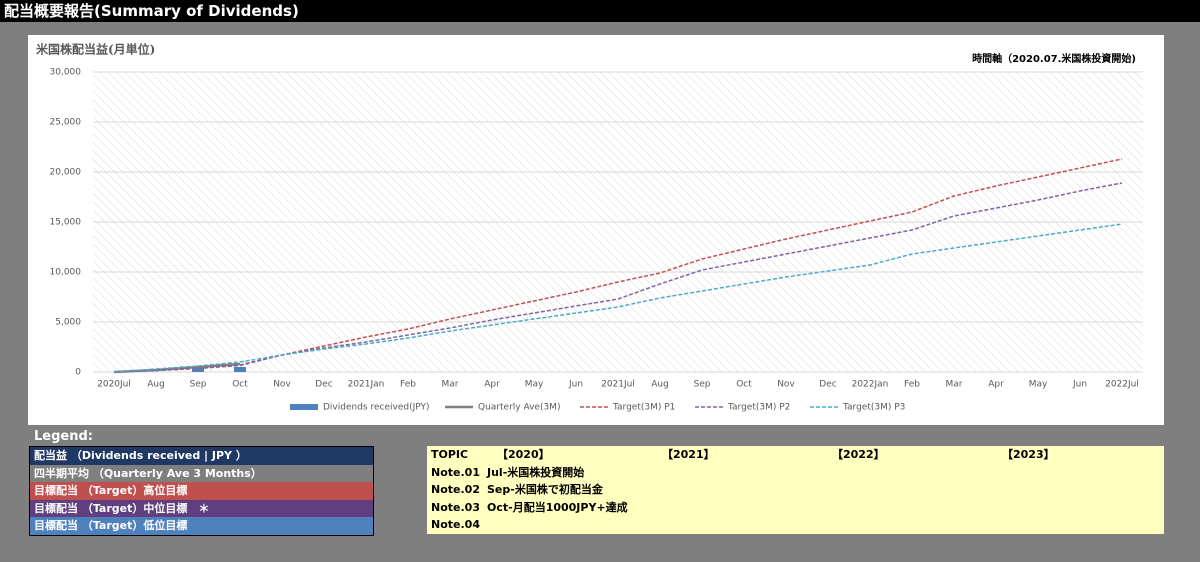 The image size is (1200, 562). I want to click on y-tick-label: 5,000, so click(68, 323).